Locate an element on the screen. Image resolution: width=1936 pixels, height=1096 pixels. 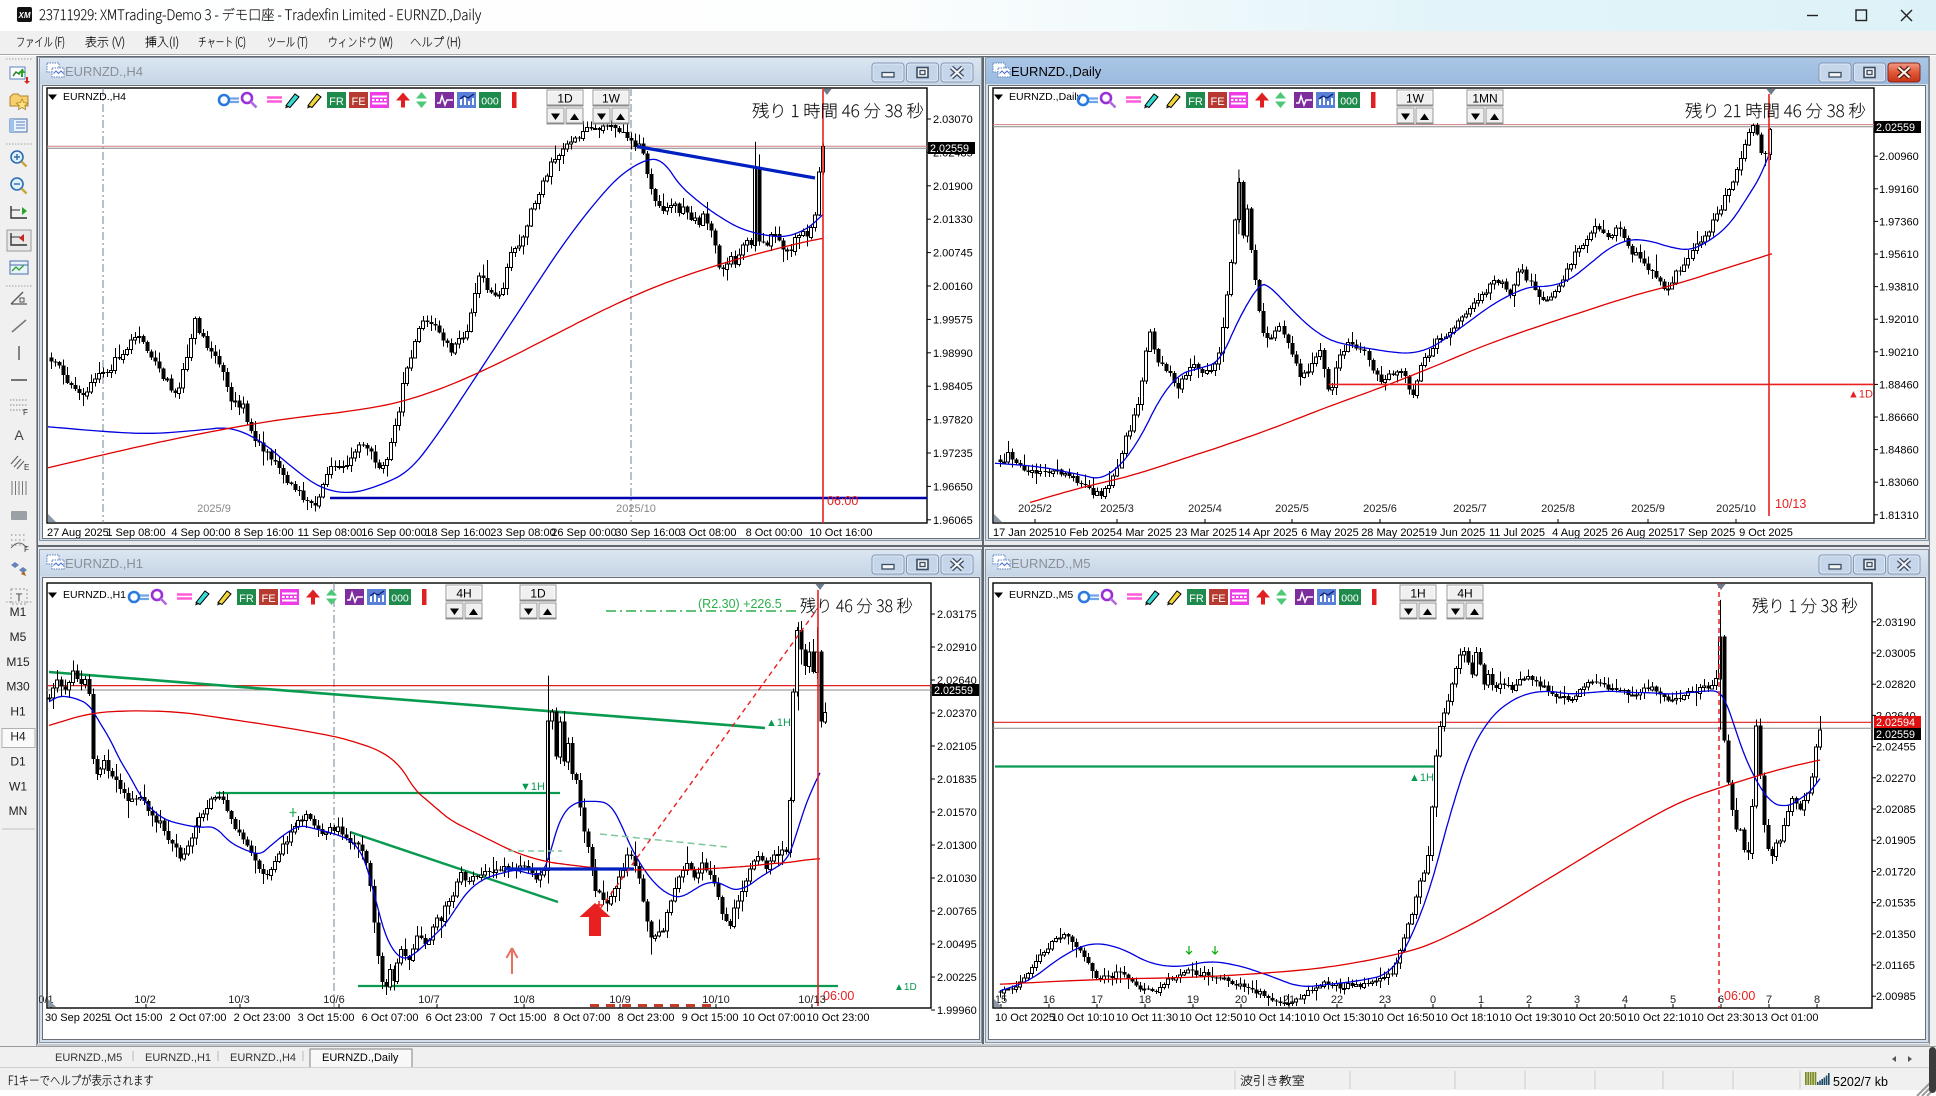
svg-text: 1.95610 is located at coordinates (1899, 255).